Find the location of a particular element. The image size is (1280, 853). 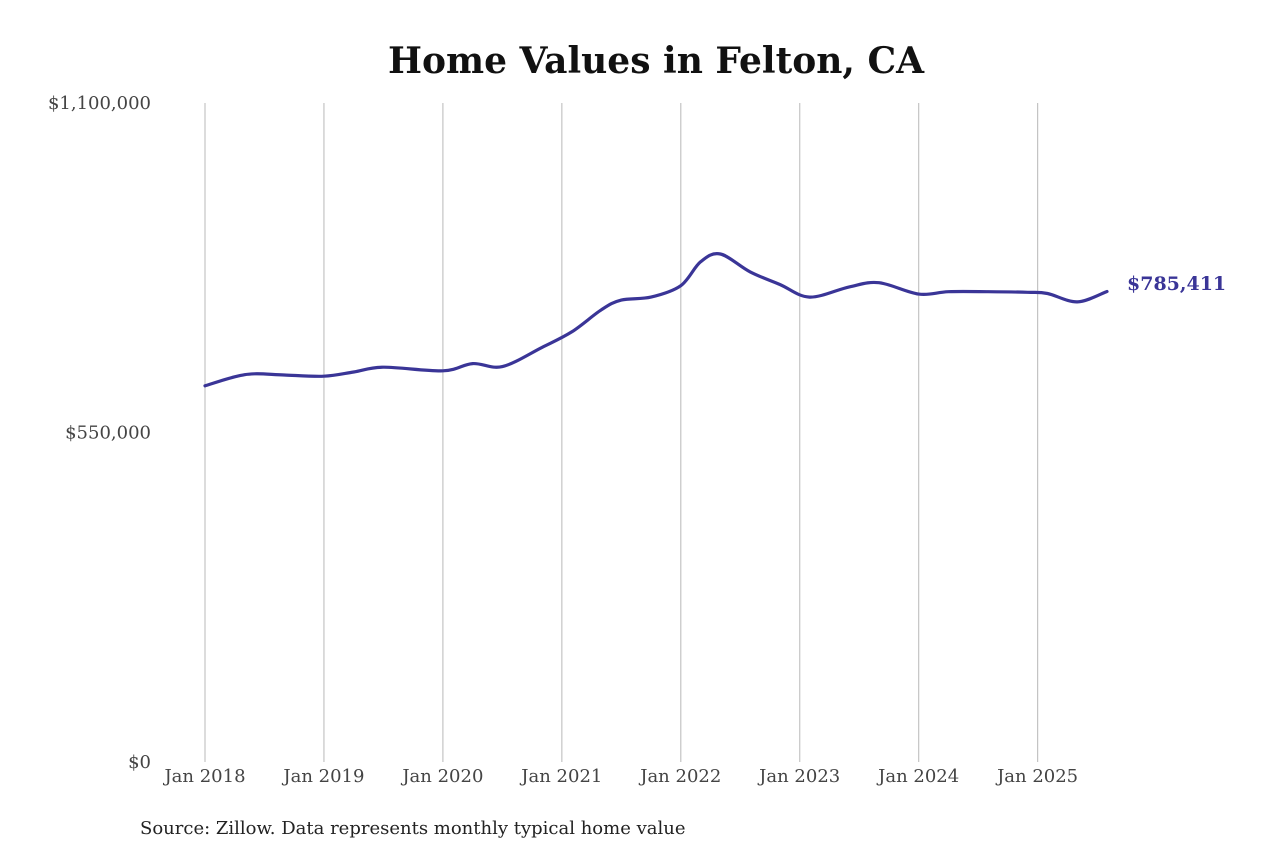

end-value-label: $785,411 is located at coordinates (1176, 284).